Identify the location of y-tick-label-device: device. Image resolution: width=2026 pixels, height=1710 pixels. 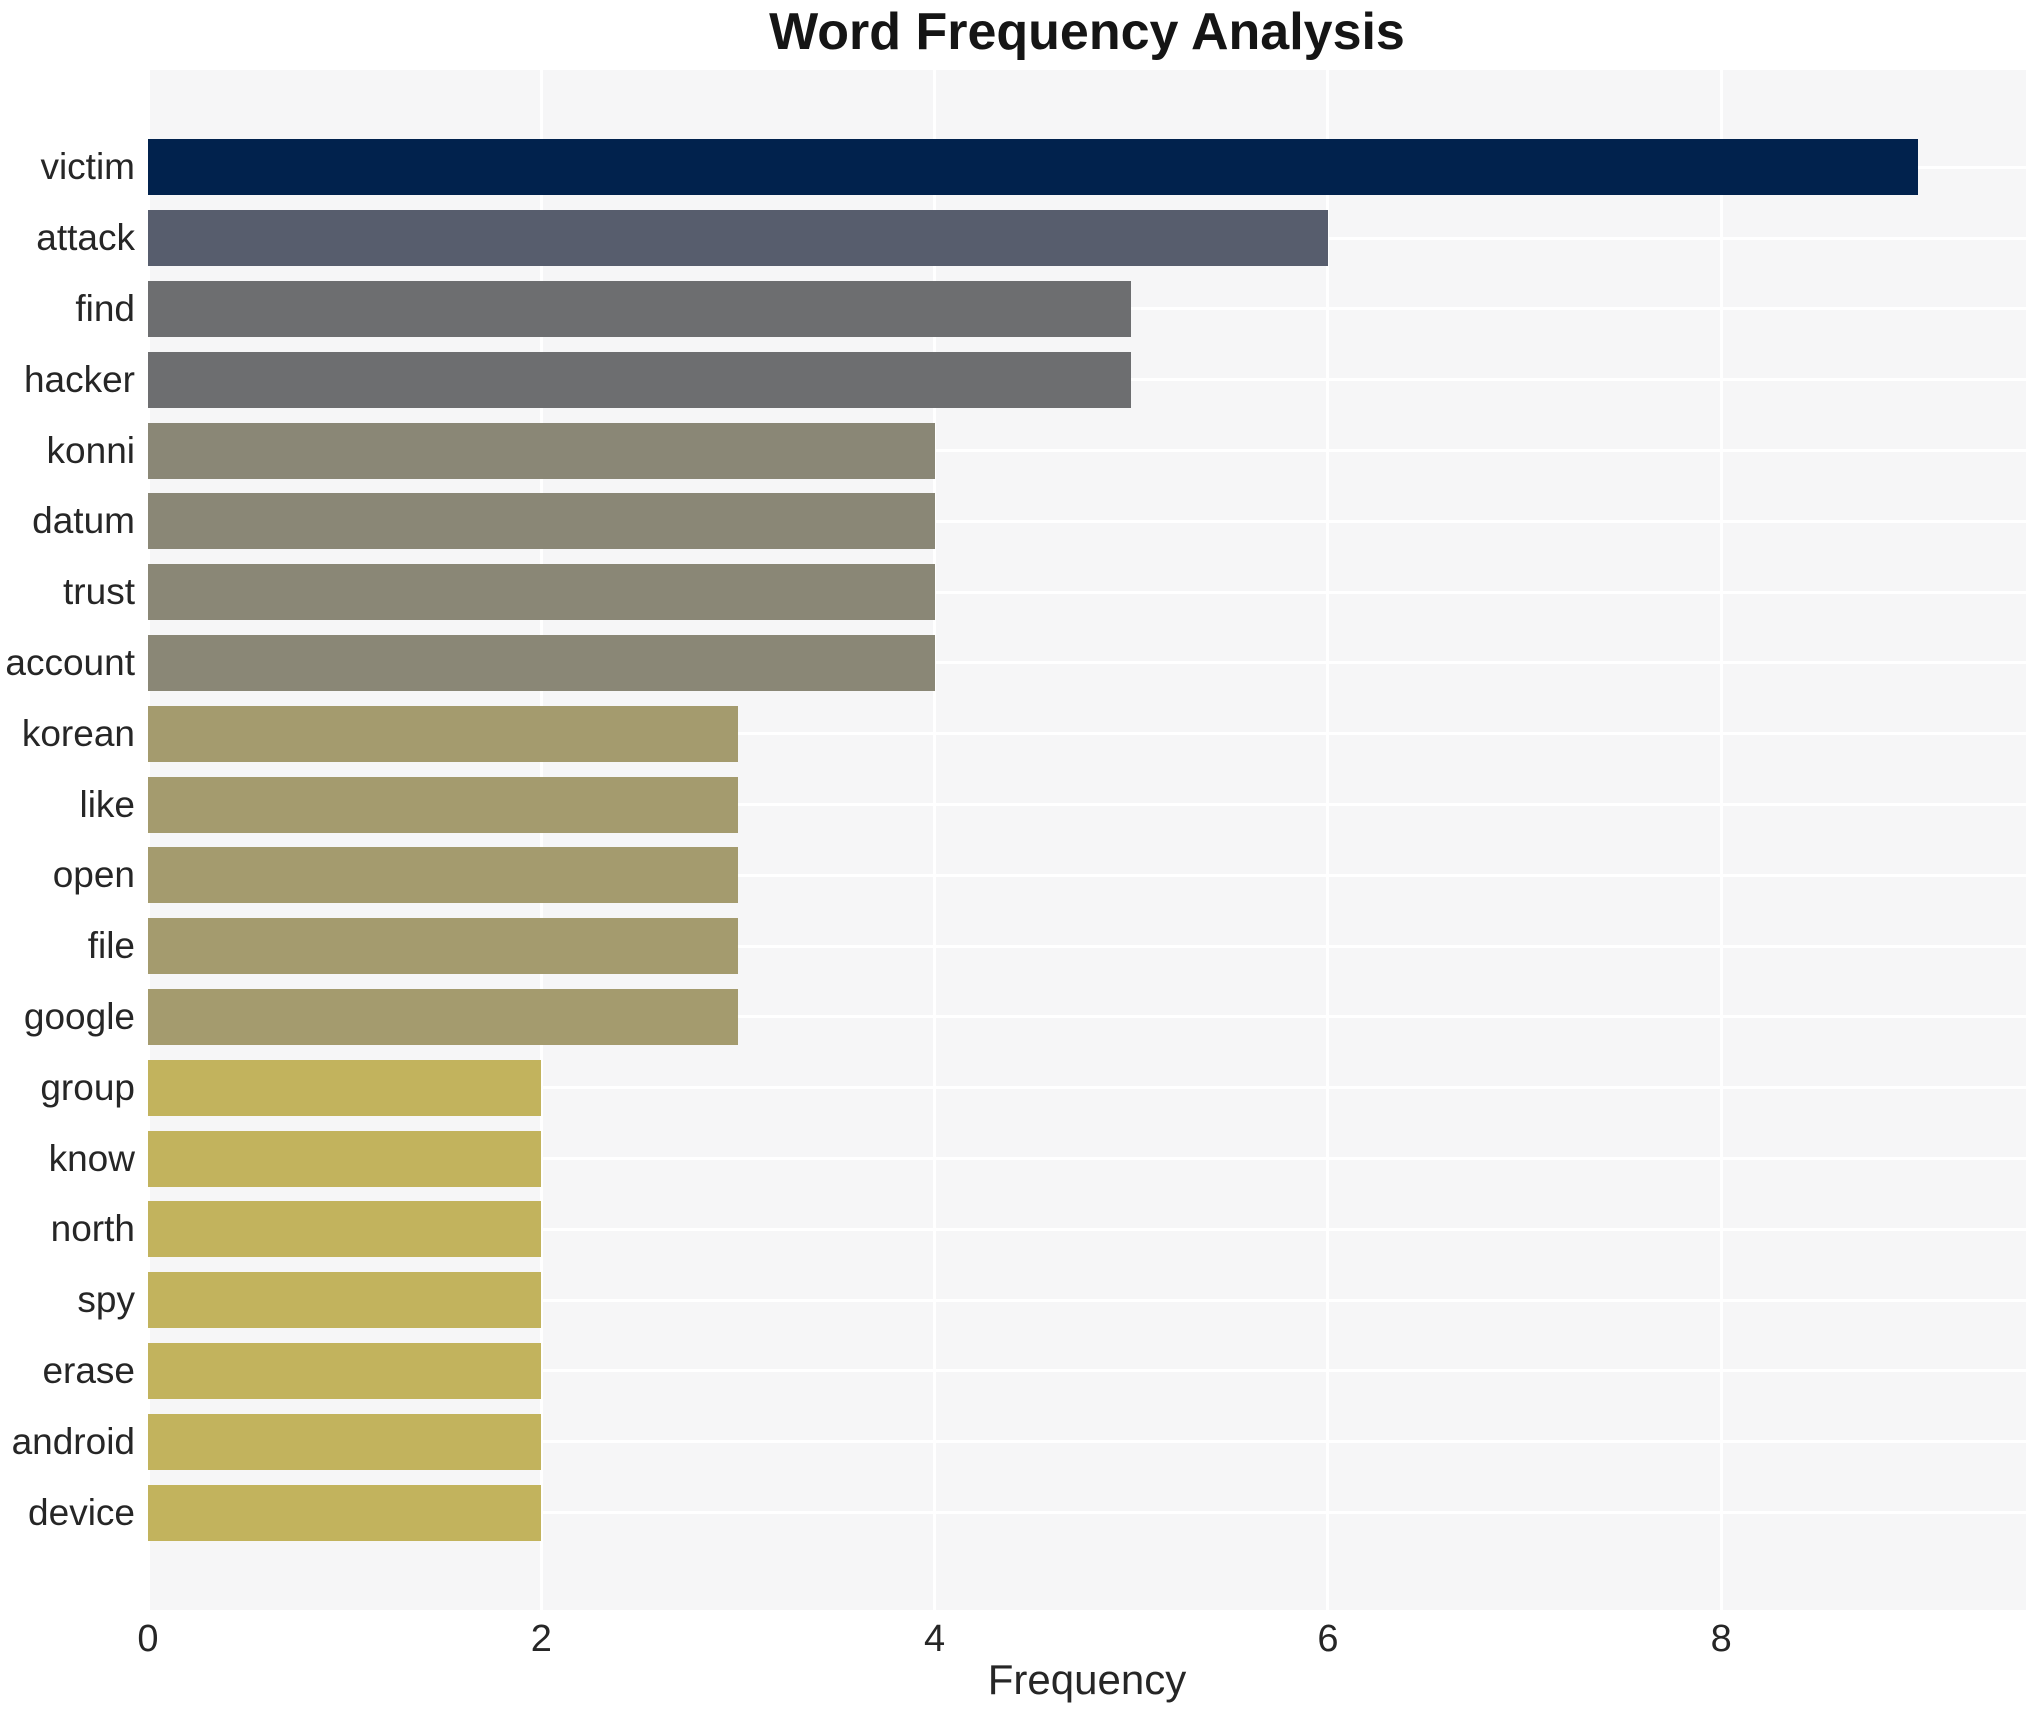
(81, 1512).